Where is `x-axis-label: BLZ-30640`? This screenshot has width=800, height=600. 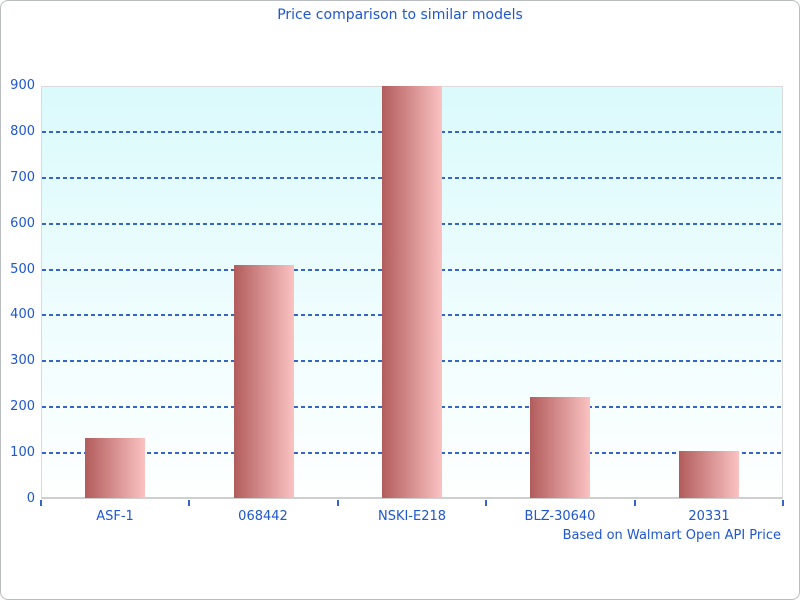 x-axis-label: BLZ-30640 is located at coordinates (560, 516).